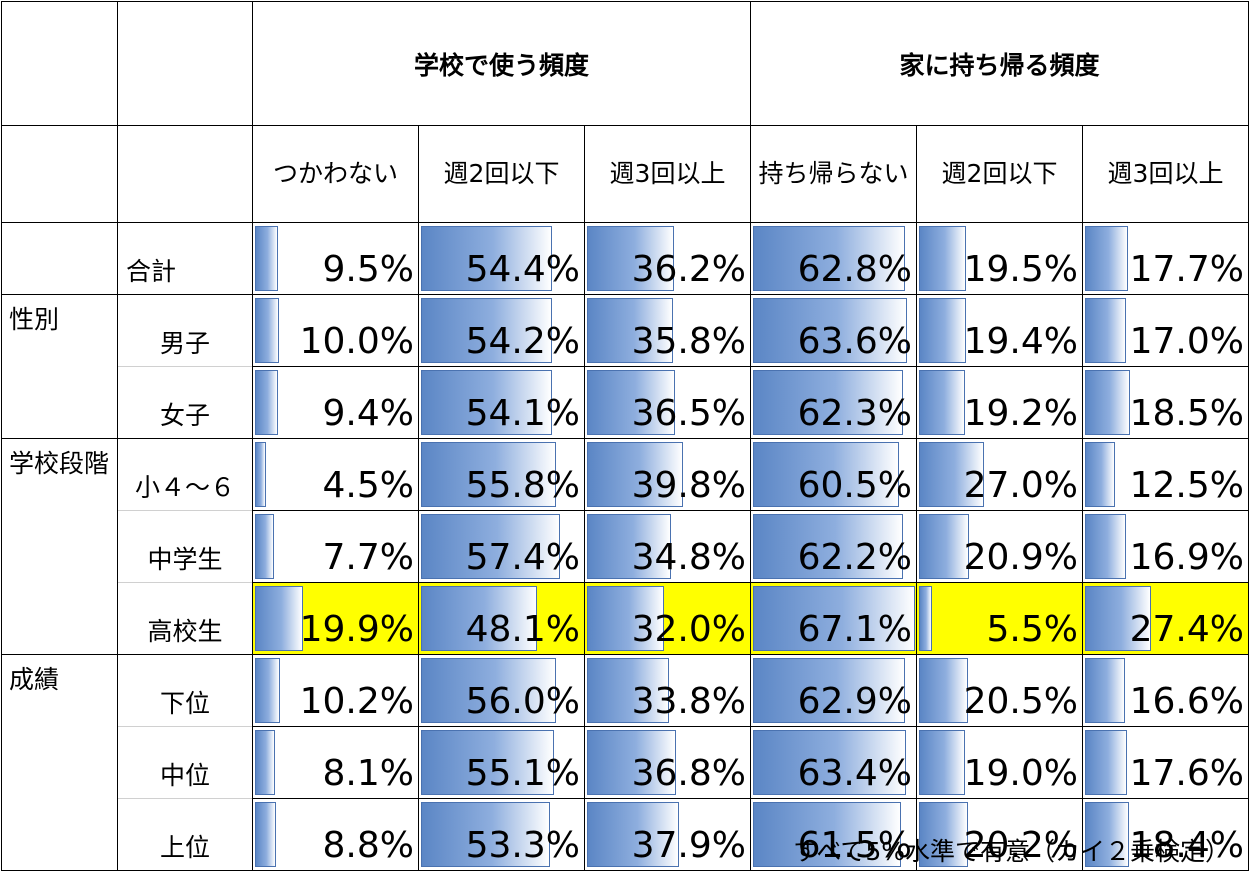 The width and height of the screenshot is (1257, 884). What do you see at coordinates (667, 618) in the screenshot?
I see `value-cell: 32.0%` at bounding box center [667, 618].